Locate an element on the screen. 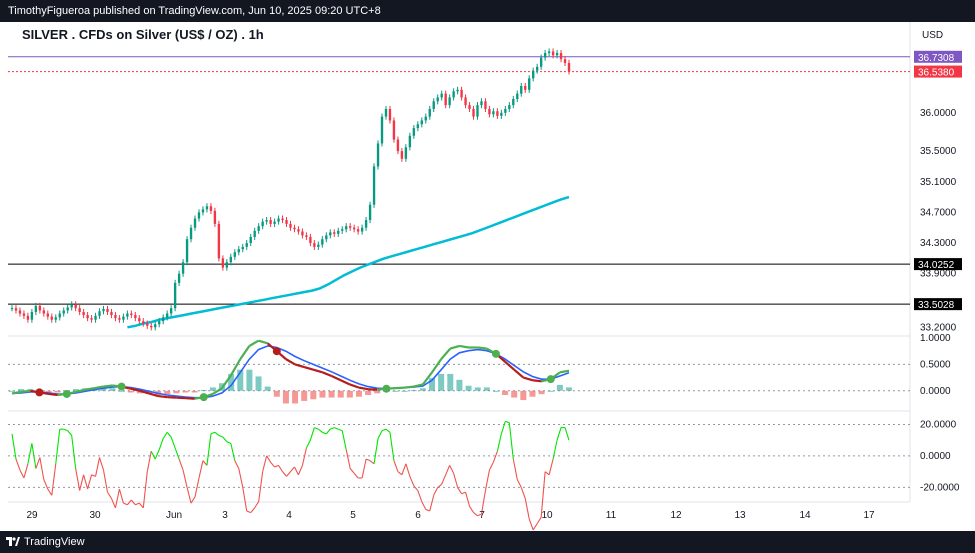 The height and width of the screenshot is (553, 975). rsi-tick-label: 0.5000 is located at coordinates (935, 364).